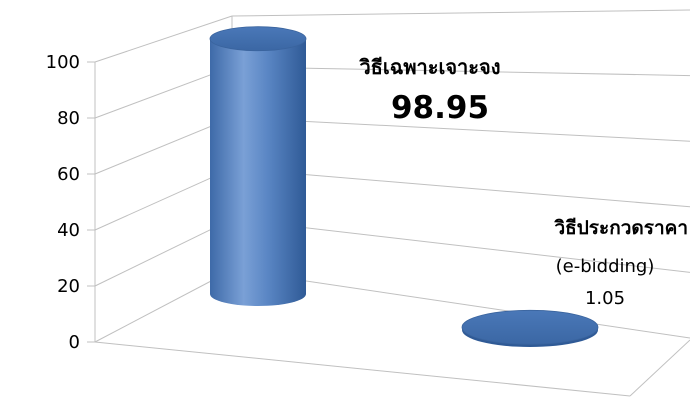  I want to click on y-tick-label: 80, so click(68, 118).